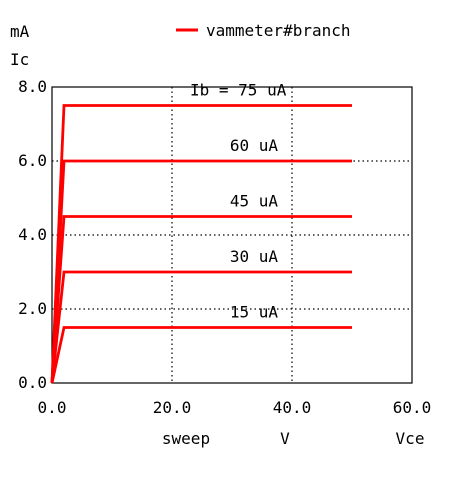 The image size is (474, 478). I want to click on legend-label: vammeter#branch, so click(278, 30).